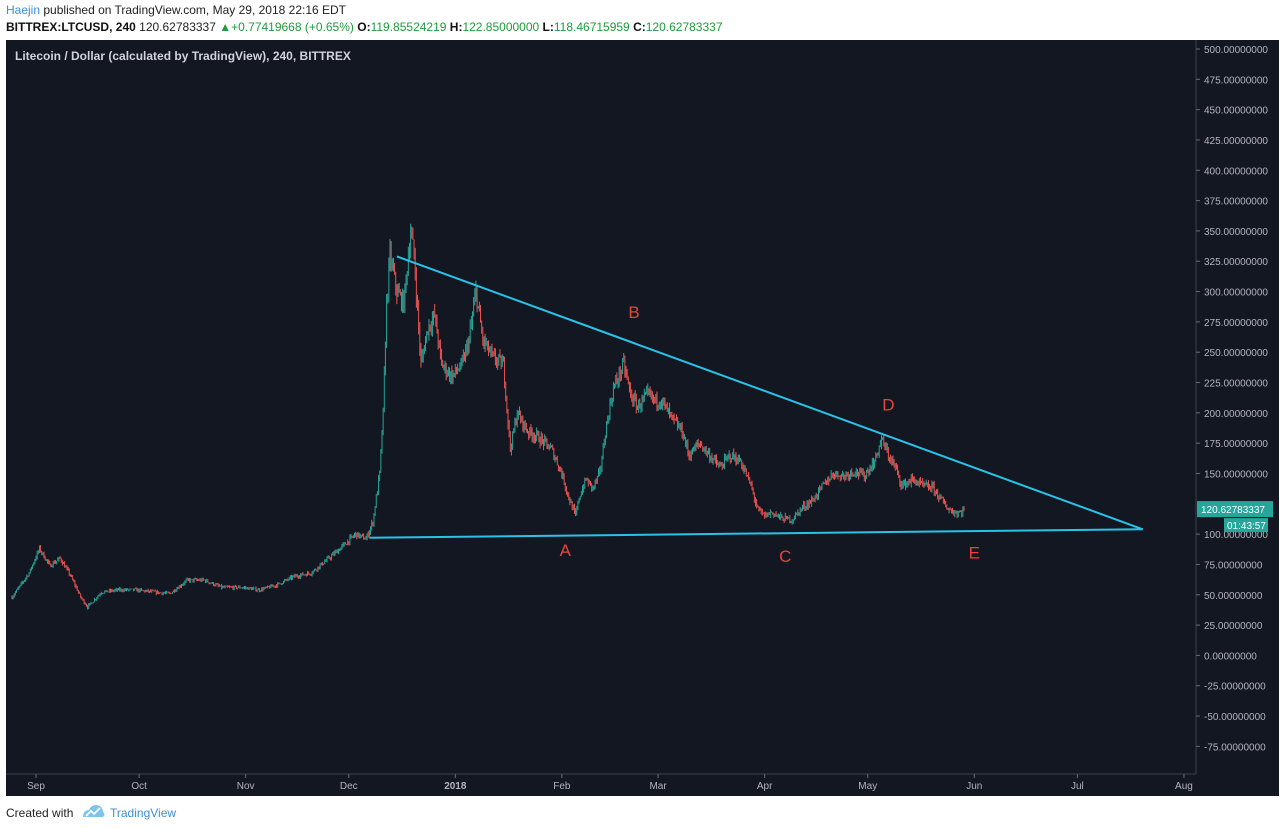 This screenshot has height=829, width=1280. Describe the element at coordinates (1236, 323) in the screenshot. I see `y-tick-label: 275.00000000` at that location.